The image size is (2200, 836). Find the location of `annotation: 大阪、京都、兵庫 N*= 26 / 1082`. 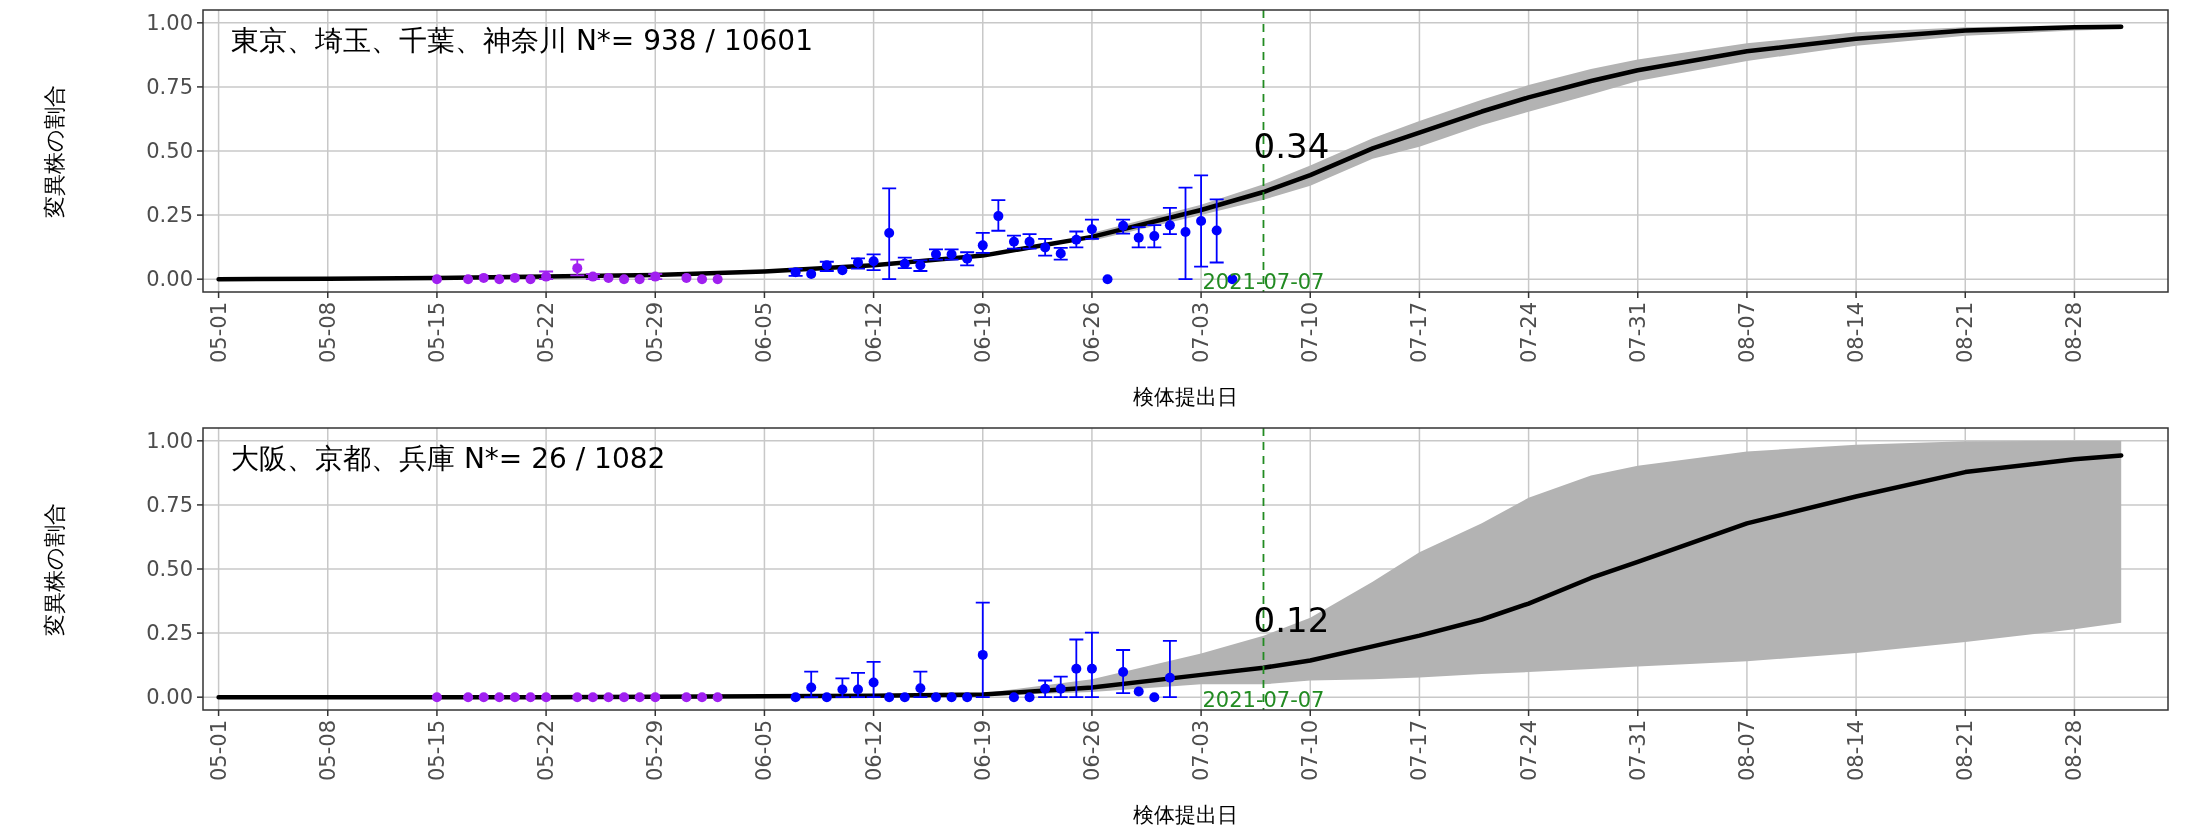

annotation: 大阪、京都、兵庫 N*= 26 / 1082 is located at coordinates (448, 458).